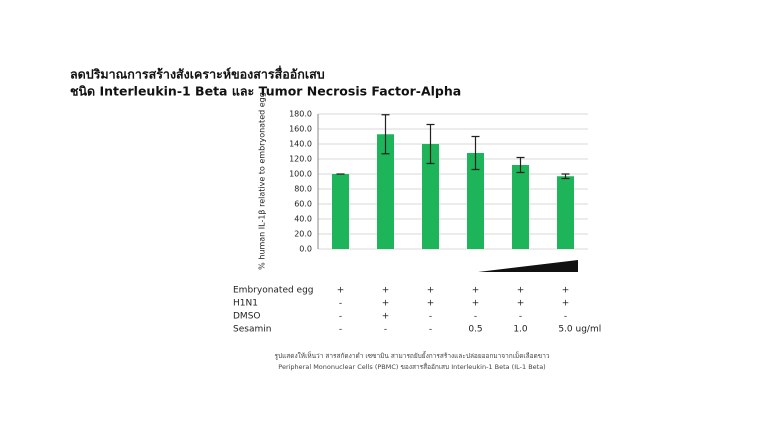 The image size is (768, 433). Describe the element at coordinates (300, 129) in the screenshot. I see `y-tick-label: 160.0` at that location.